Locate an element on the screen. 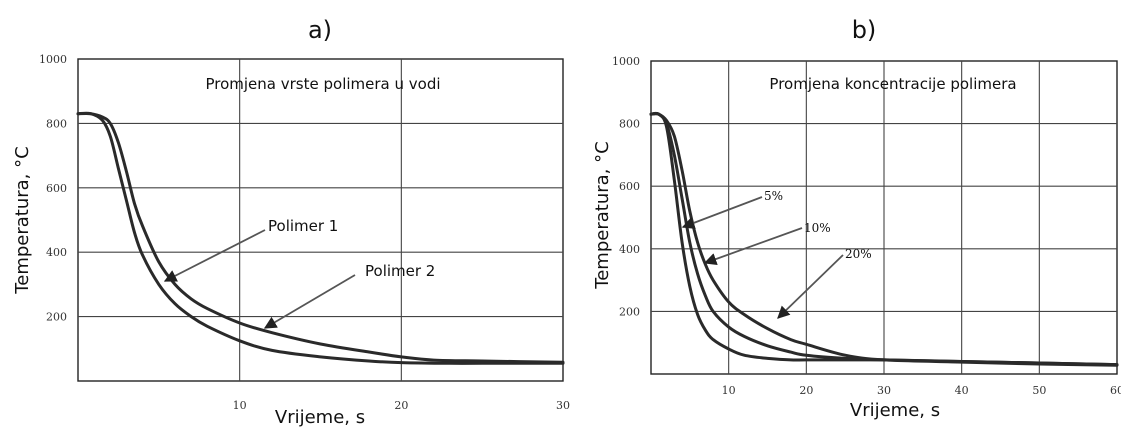  panel-b-y-tick-label: 1000 is located at coordinates (626, 61).